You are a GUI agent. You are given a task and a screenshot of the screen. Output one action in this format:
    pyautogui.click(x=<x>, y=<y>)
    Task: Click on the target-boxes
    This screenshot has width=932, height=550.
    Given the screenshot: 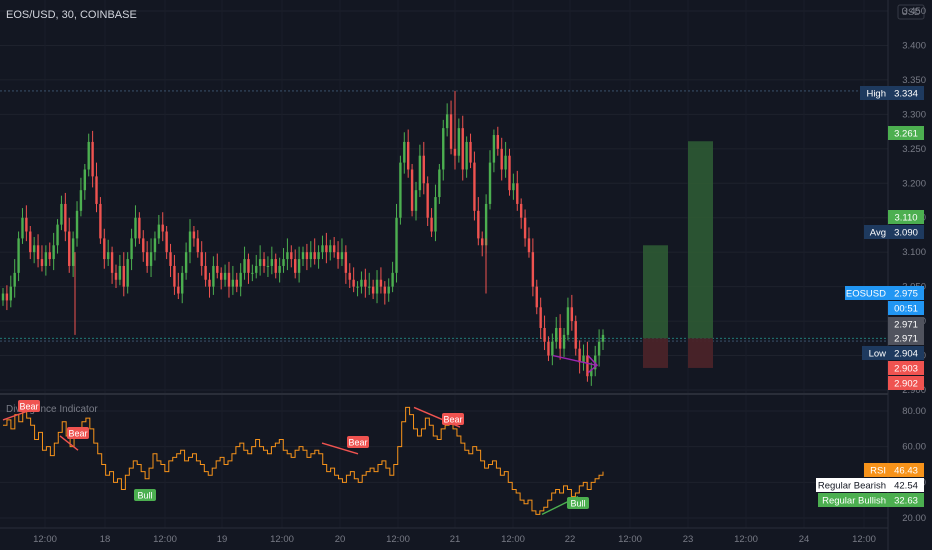 What is the action you would take?
    pyautogui.click(x=678, y=254)
    